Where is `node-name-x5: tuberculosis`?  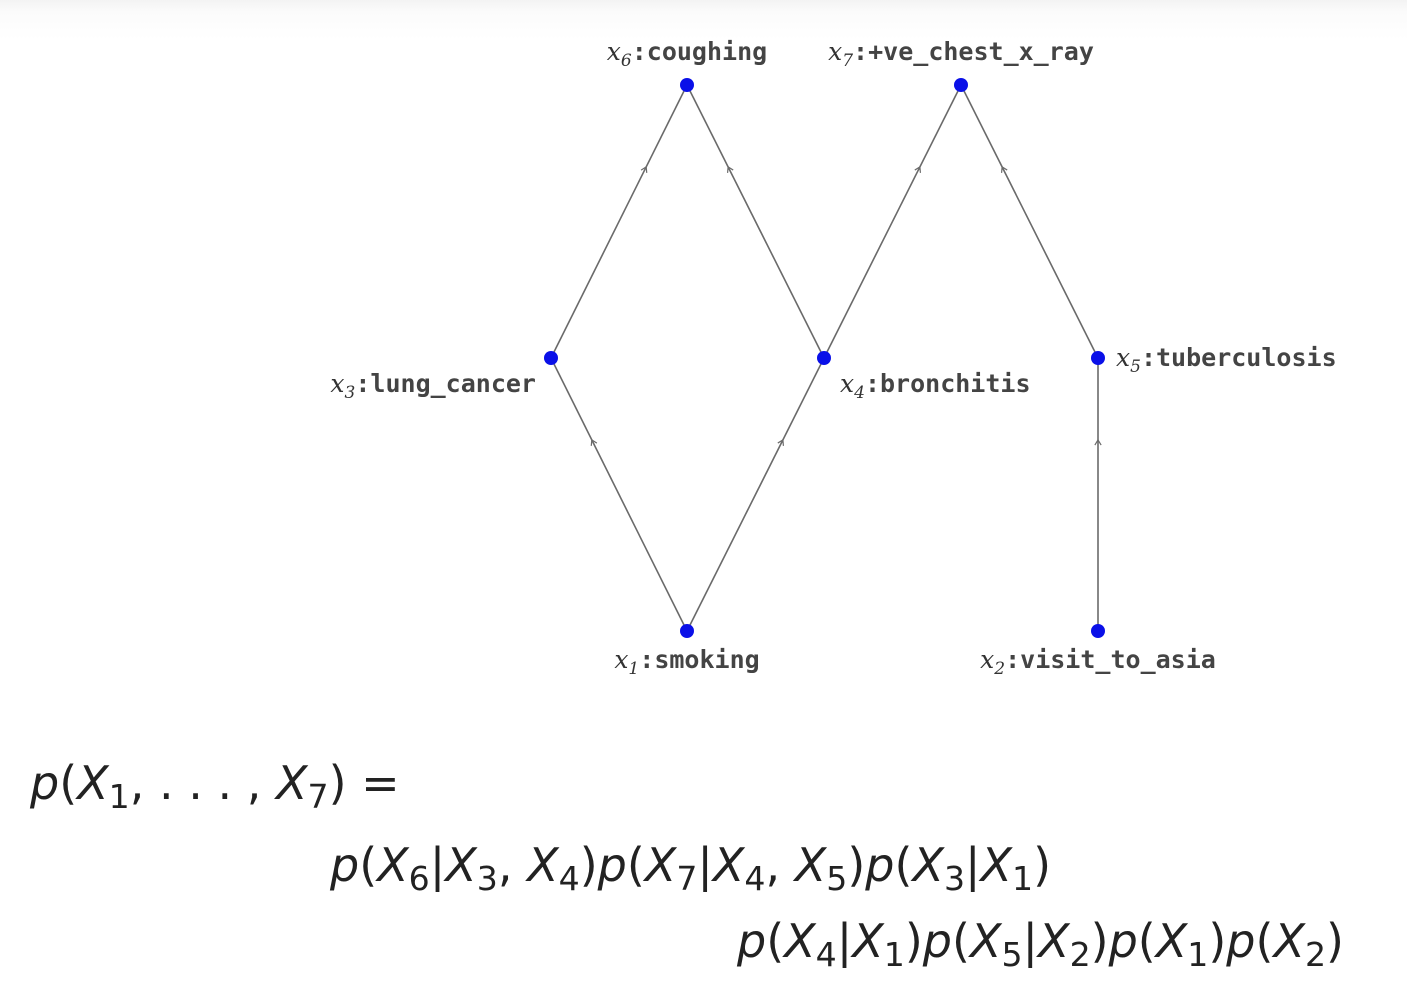
node-name-x5: tuberculosis is located at coordinates (1246, 357).